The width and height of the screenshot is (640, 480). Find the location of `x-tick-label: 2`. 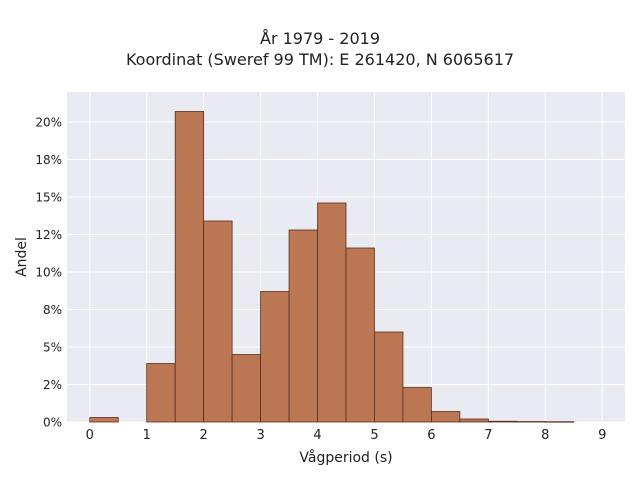

x-tick-label: 2 is located at coordinates (204, 435).